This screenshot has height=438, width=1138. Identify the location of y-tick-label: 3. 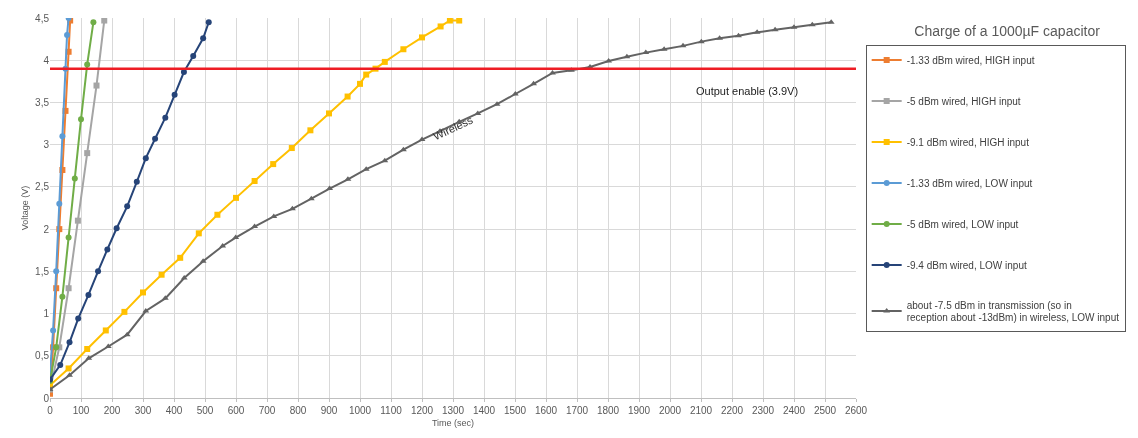
(46, 145).